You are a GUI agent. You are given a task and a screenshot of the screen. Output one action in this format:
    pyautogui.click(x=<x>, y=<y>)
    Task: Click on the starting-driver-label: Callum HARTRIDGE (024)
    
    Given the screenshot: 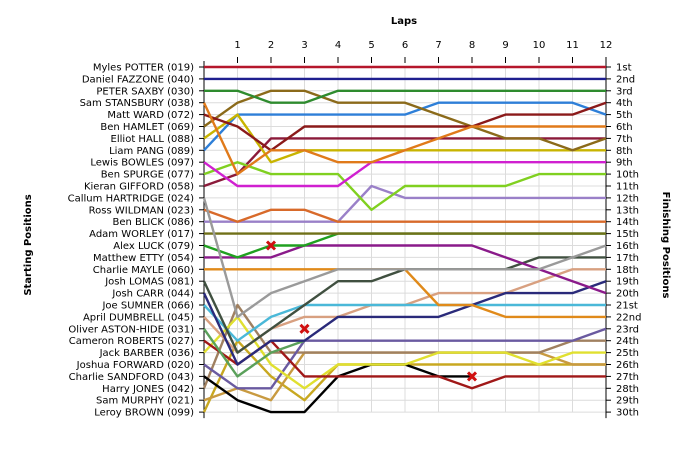 What is the action you would take?
    pyautogui.click(x=131, y=198)
    